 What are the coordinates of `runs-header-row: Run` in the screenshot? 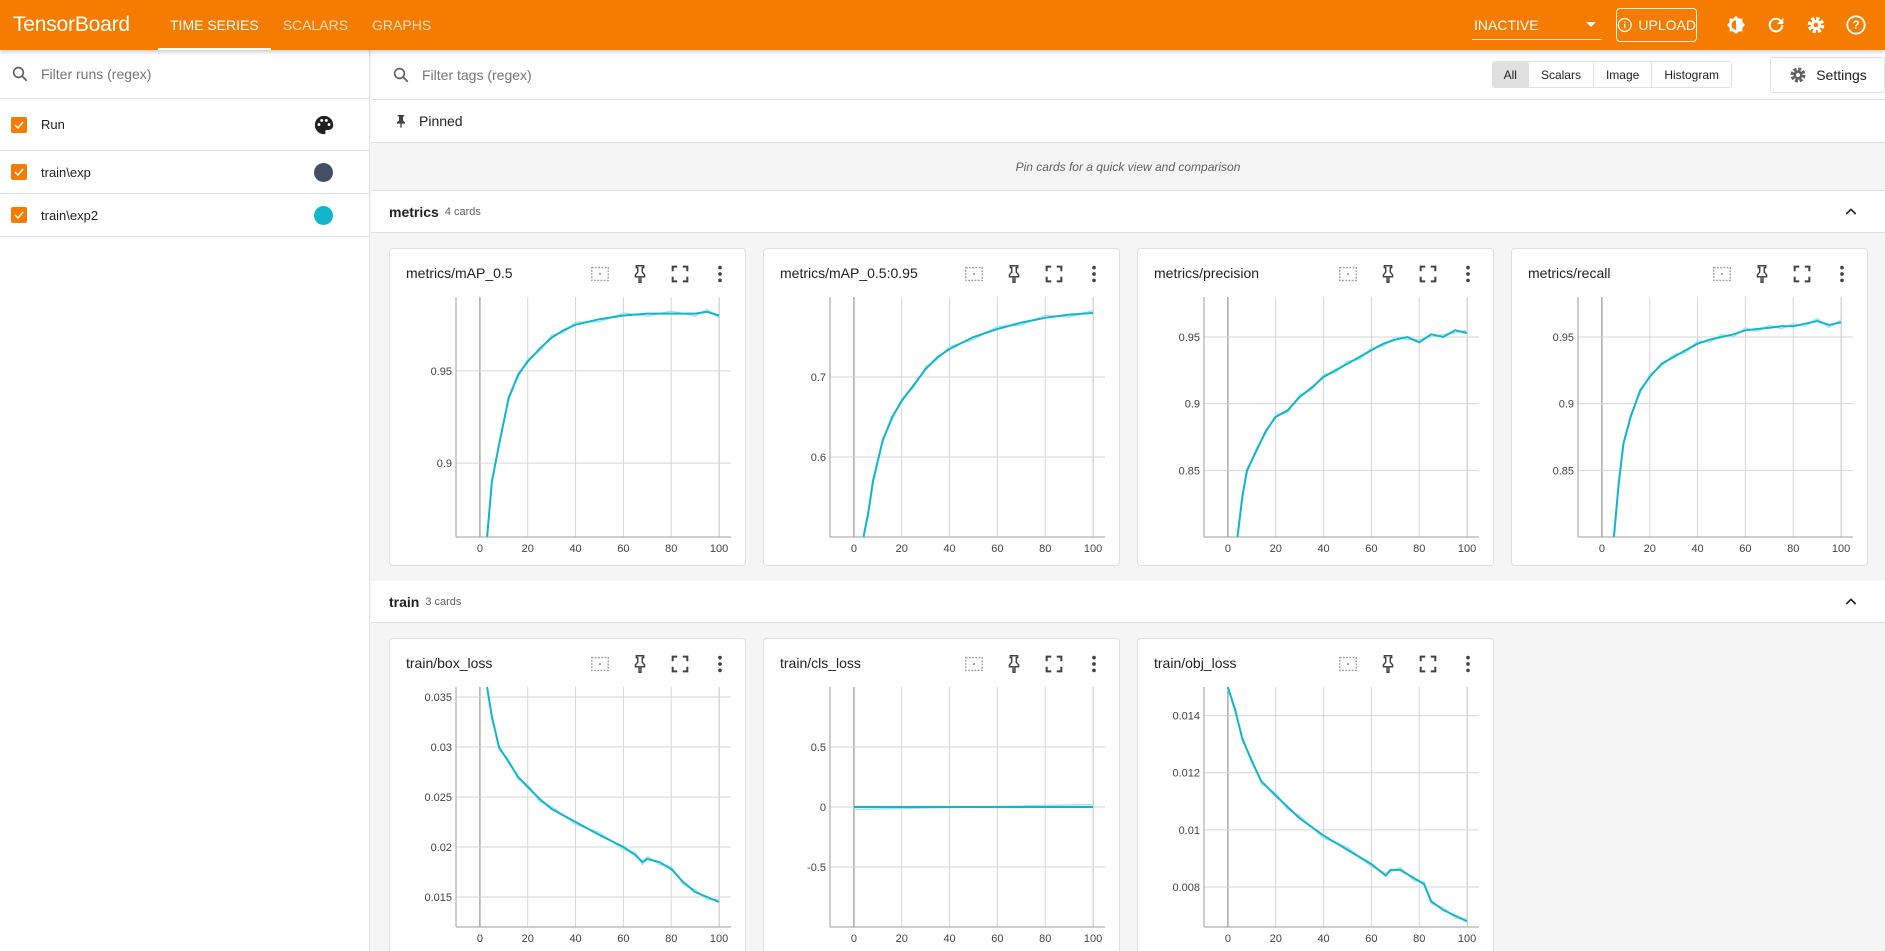 It's located at (184, 125).